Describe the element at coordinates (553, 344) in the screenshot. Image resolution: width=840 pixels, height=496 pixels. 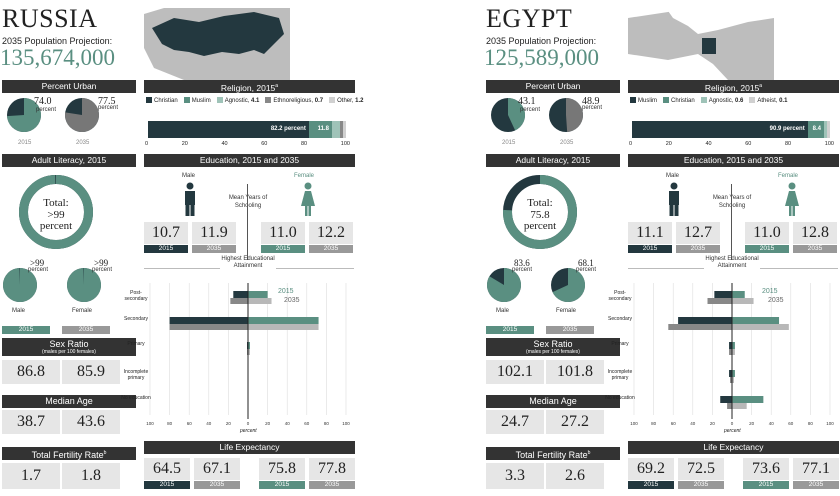
I see `sex-ratio-title: Sex Ratio` at that location.